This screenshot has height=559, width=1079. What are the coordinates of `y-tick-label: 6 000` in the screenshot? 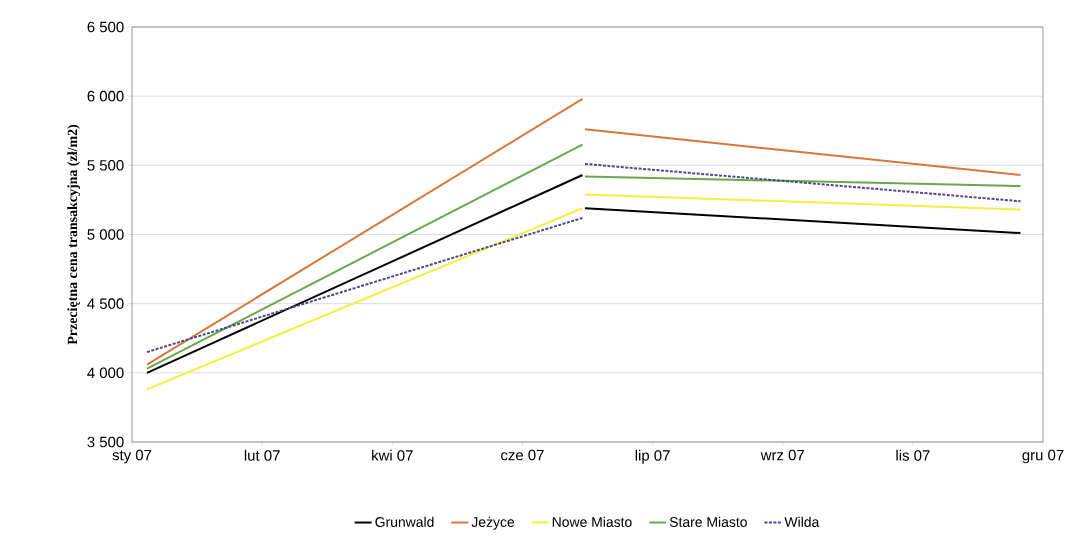 It's located at (105, 96).